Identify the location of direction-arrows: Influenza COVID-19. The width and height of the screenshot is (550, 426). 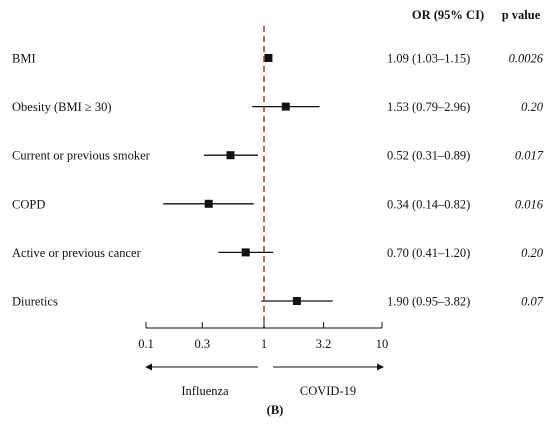
(264, 380).